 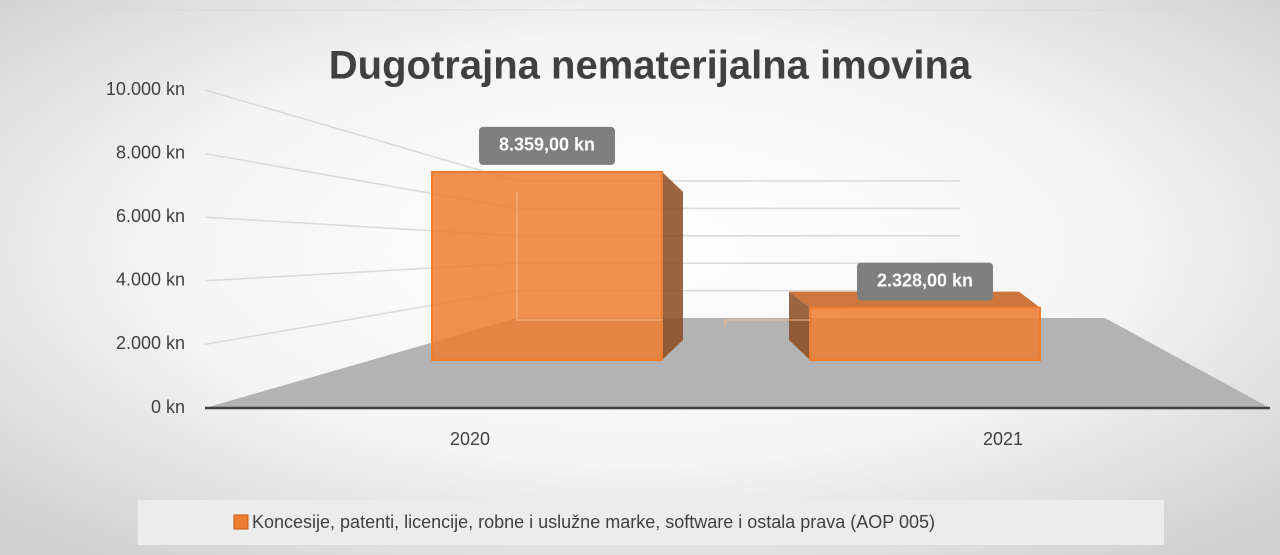 I want to click on legend-swatch, so click(x=241, y=522).